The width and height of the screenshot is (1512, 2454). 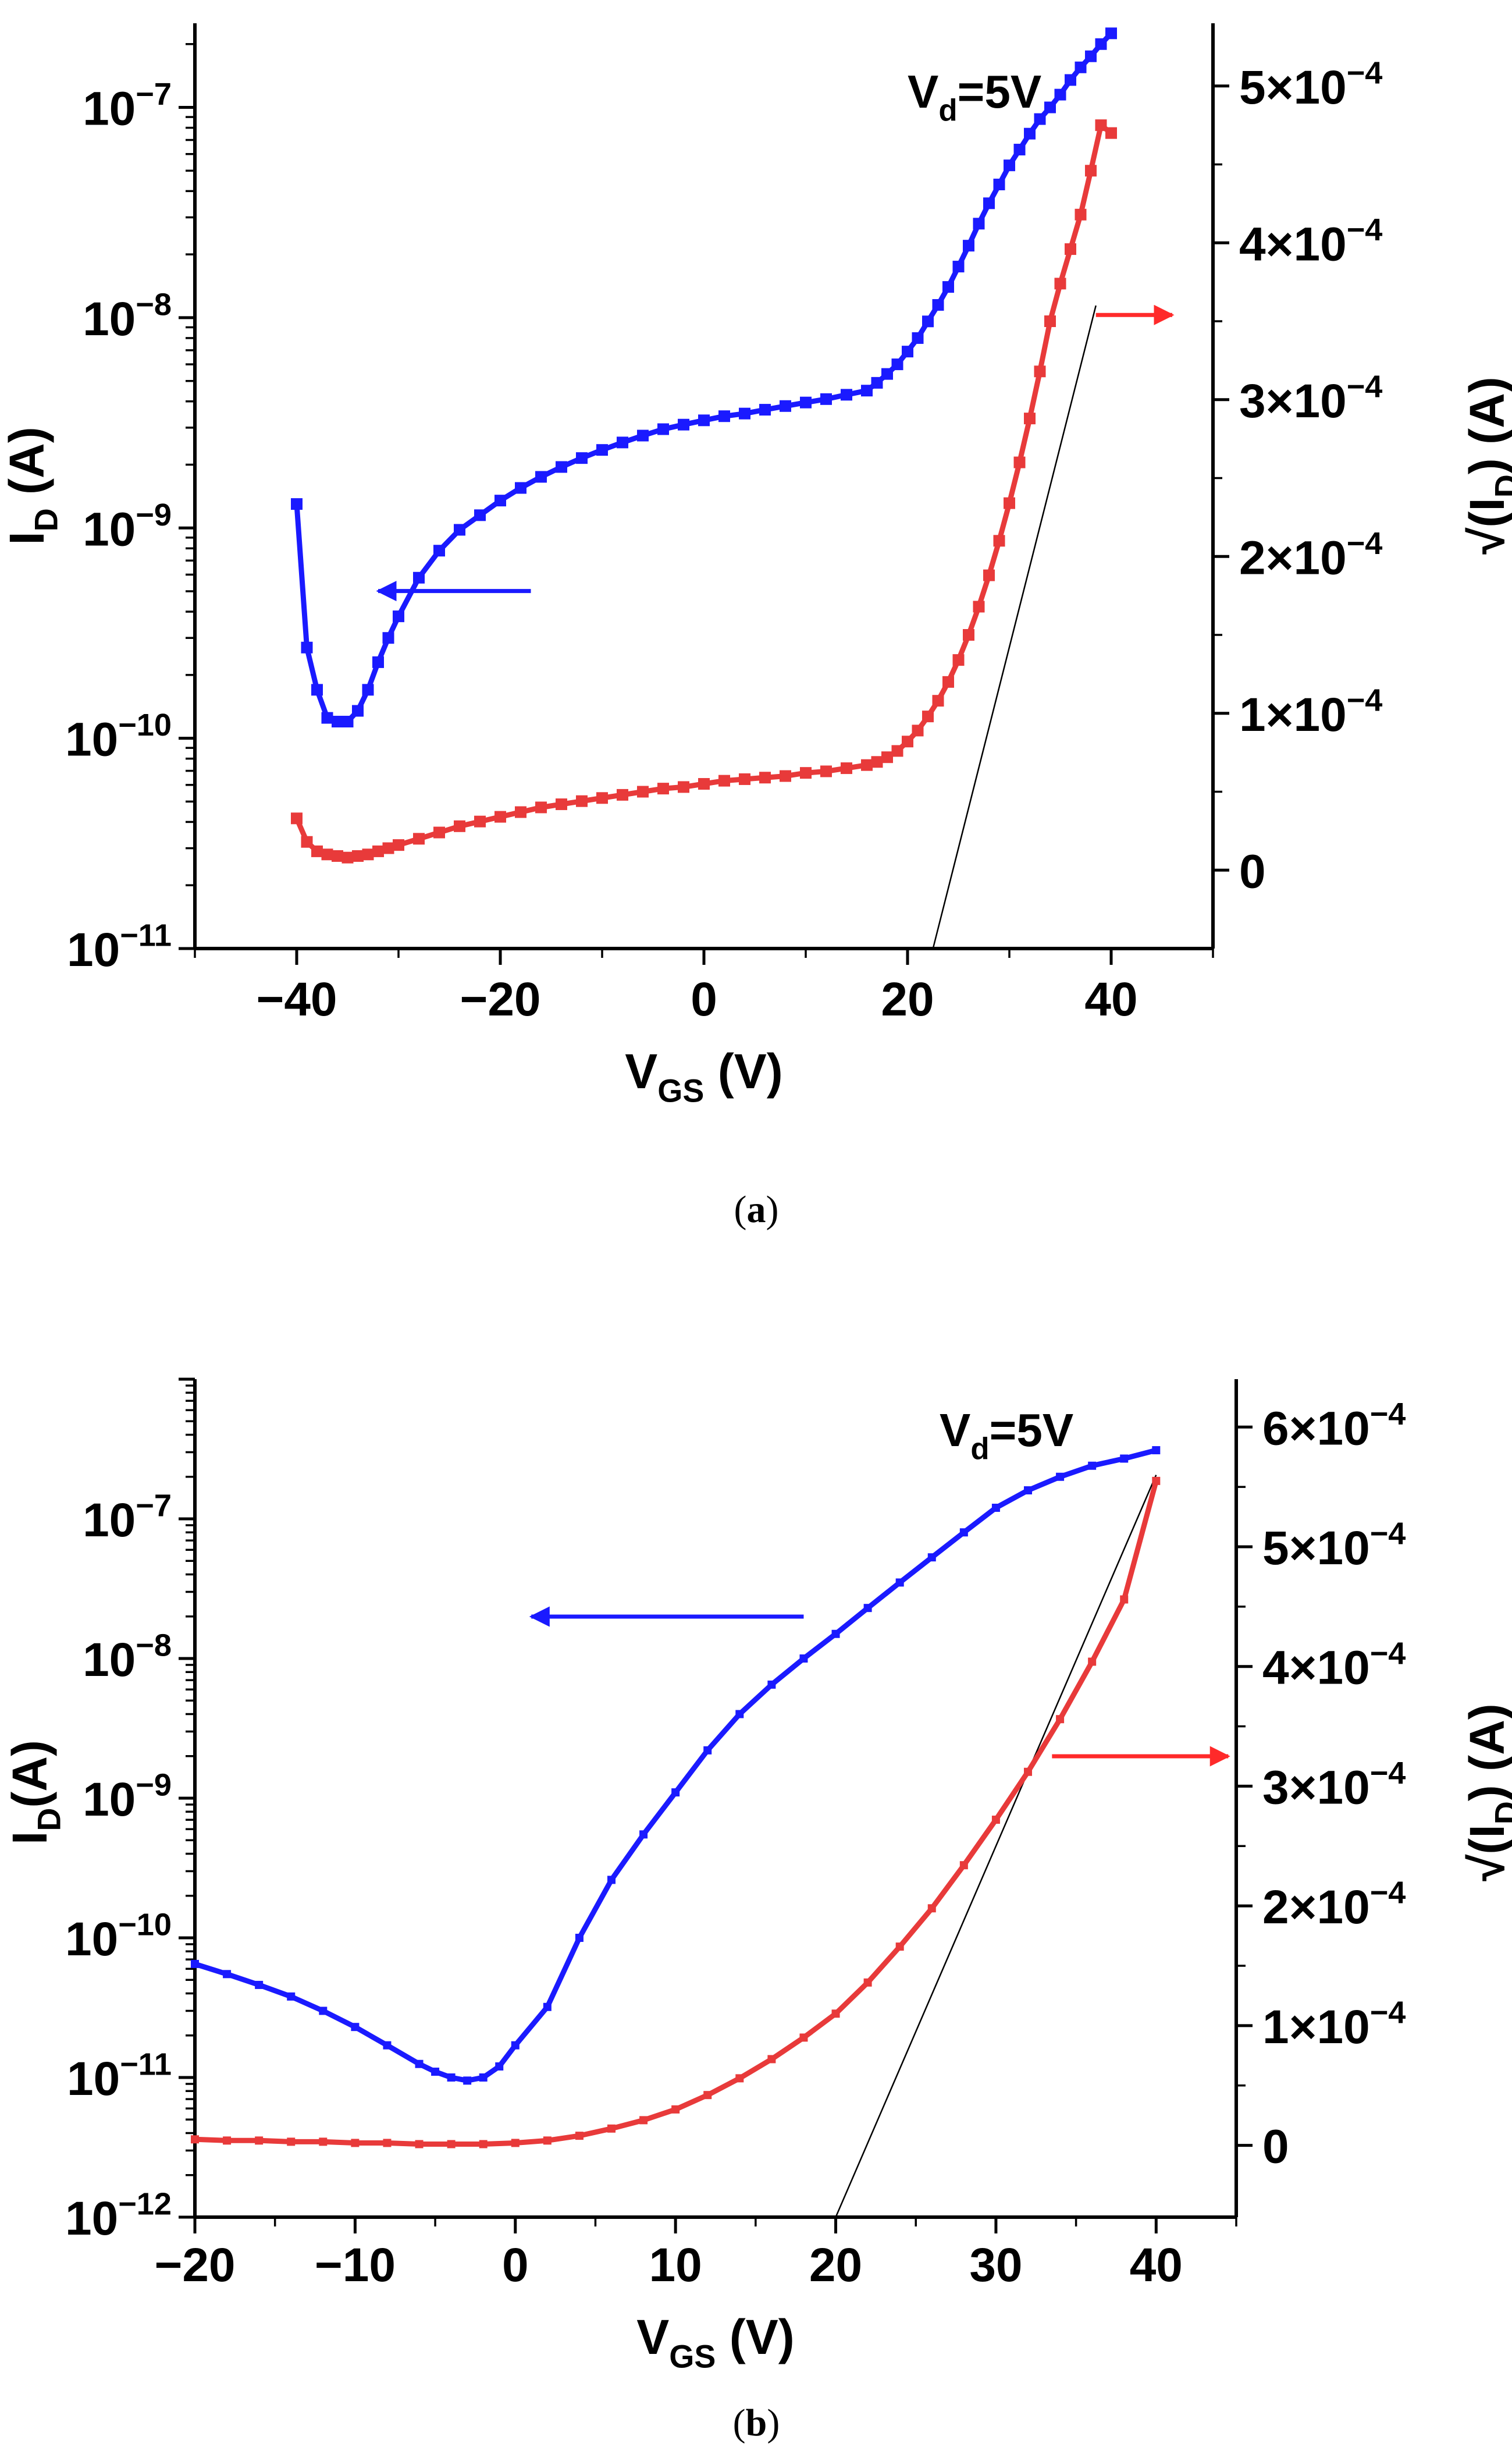 I want to click on y-left-tick-label: 10⁻¹⁰, so click(x=118, y=737).